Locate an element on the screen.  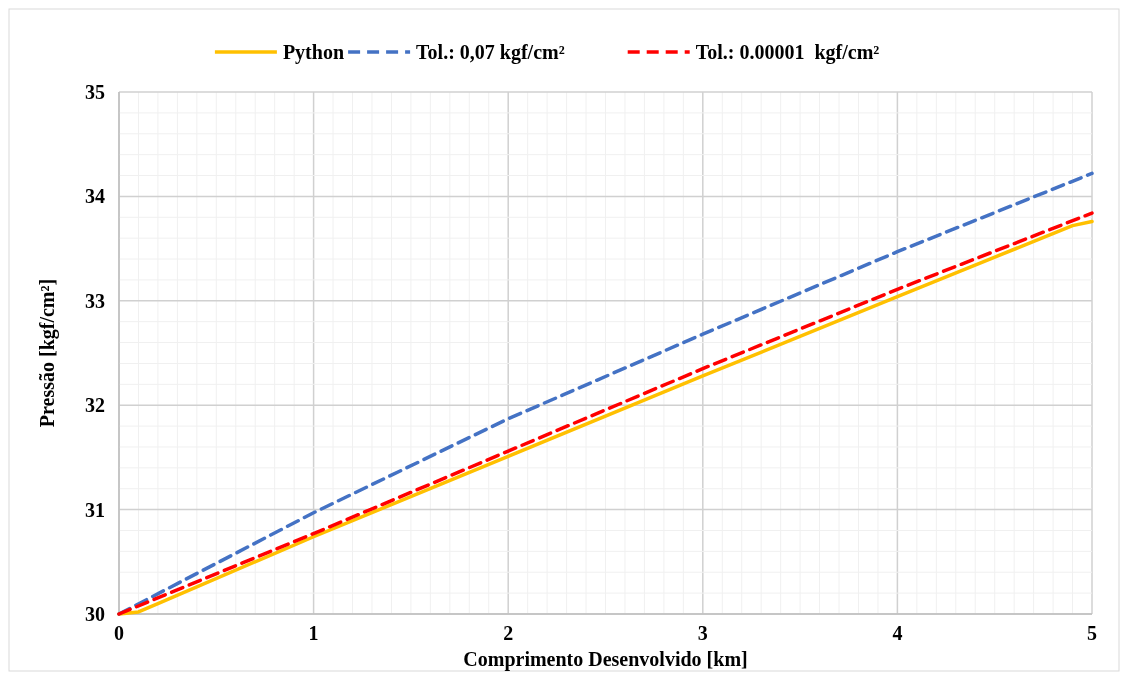
x-tick-label: 4 is located at coordinates (897, 633).